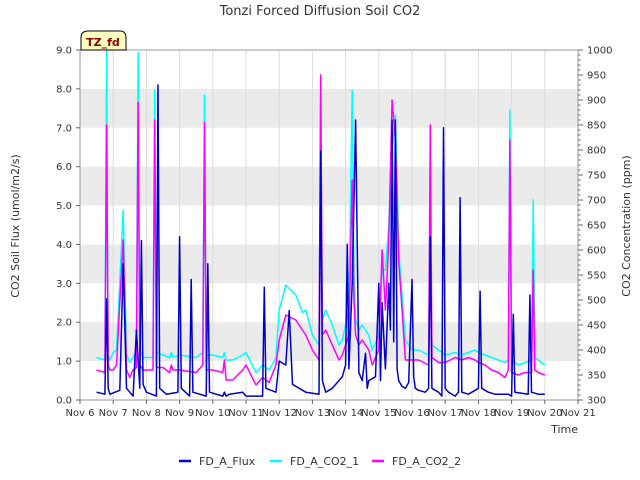 Image resolution: width=640 pixels, height=480 pixels. Describe the element at coordinates (245, 413) in the screenshot. I see `x-tick-label: Nov 11` at that location.